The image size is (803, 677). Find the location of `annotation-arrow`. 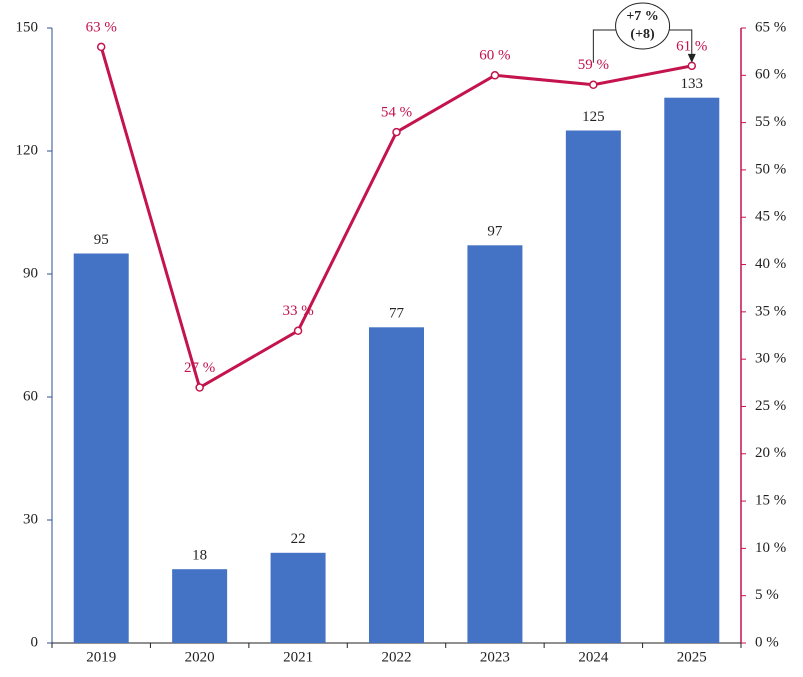

annotation-arrow is located at coordinates (691, 58).